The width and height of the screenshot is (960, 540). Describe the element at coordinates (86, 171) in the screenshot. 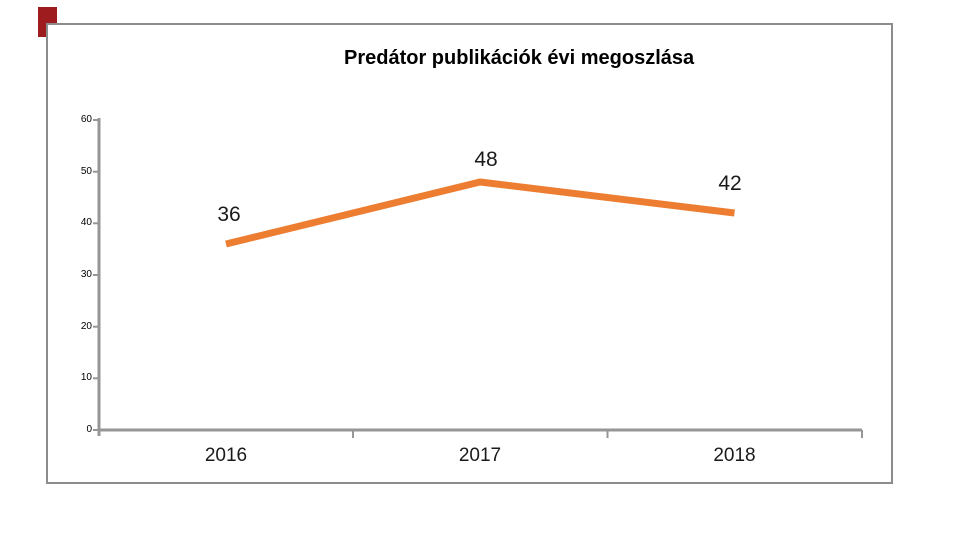

I see `ytick-label-50: 50` at that location.